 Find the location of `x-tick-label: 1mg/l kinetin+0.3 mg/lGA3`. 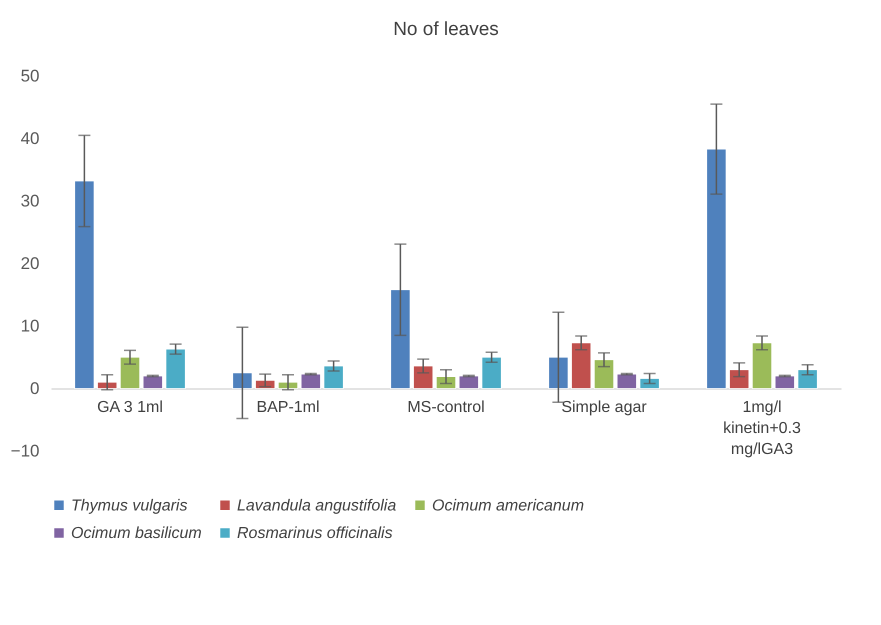

x-tick-label: 1mg/l kinetin+0.3 mg/lGA3 is located at coordinates (762, 428).